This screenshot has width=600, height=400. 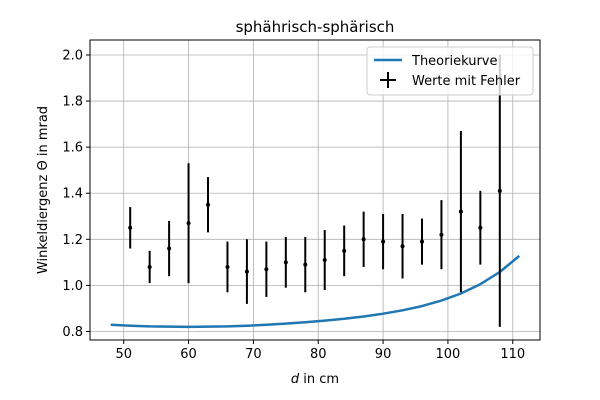 I want to click on x-axis-label-unit: in cm, so click(x=319, y=379).